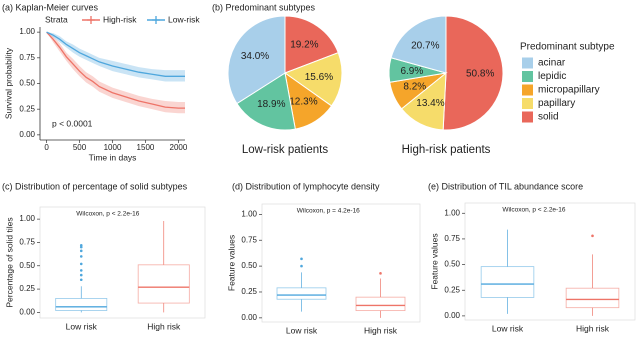 The height and width of the screenshot is (337, 640). What do you see at coordinates (556, 103) in the screenshot?
I see `legend-label: papillary` at bounding box center [556, 103].